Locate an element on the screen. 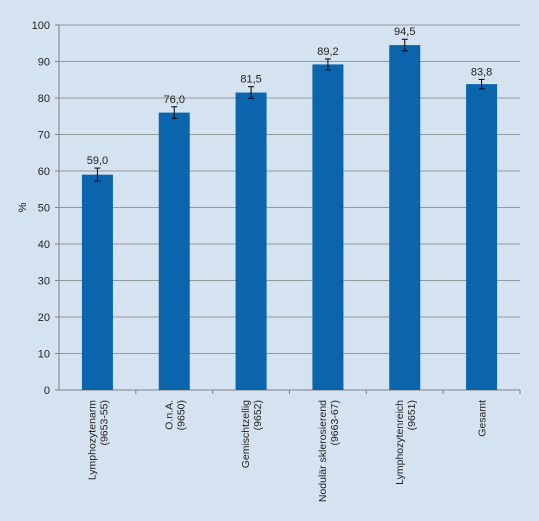  category-label-line: O.n.A. is located at coordinates (169, 415).